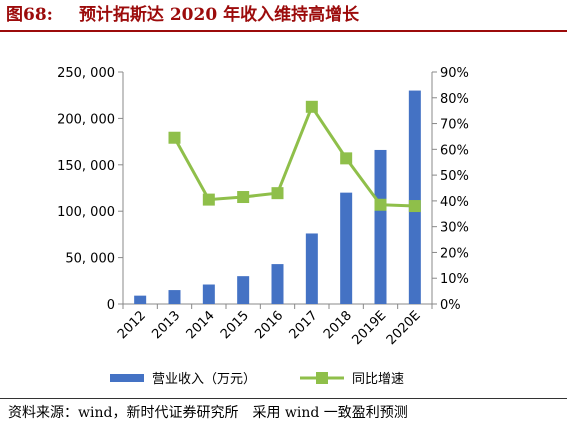  What do you see at coordinates (454, 99) in the screenshot?
I see `y-right-tick-label: 80%` at bounding box center [454, 99].